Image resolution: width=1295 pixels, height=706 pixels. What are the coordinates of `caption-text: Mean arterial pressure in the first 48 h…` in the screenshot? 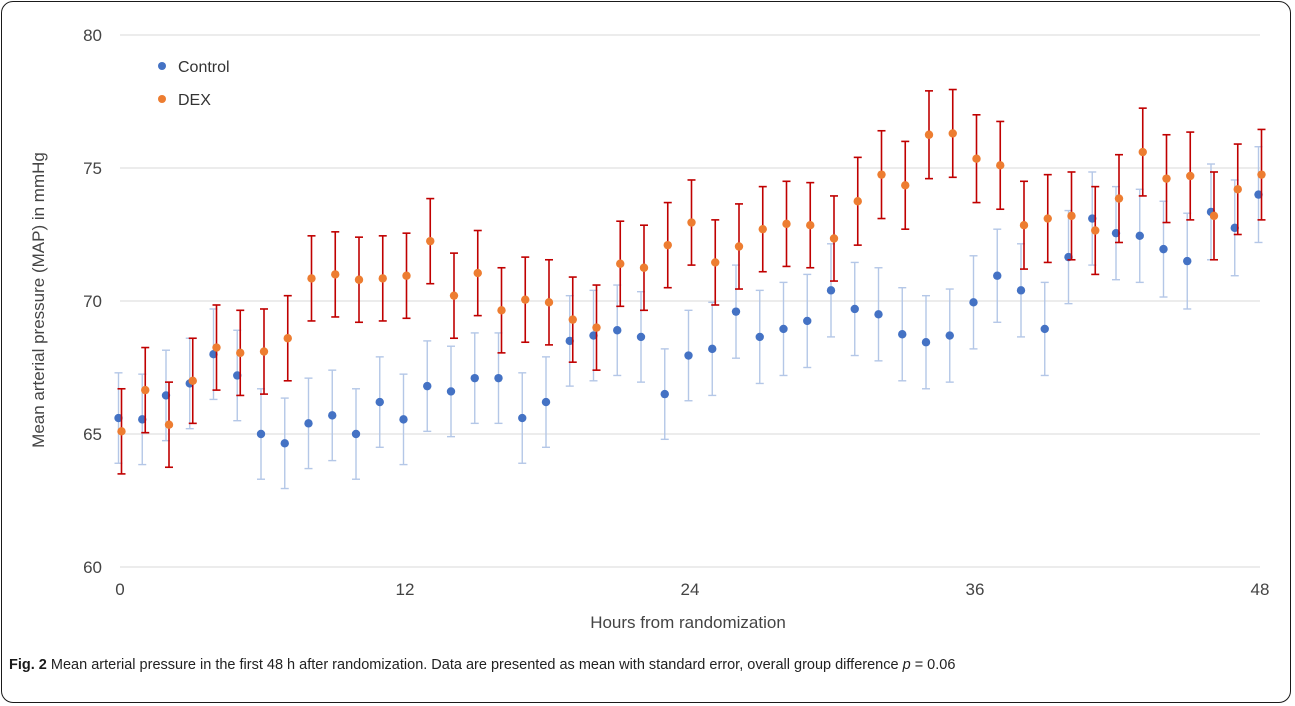 It's located at (474, 665).